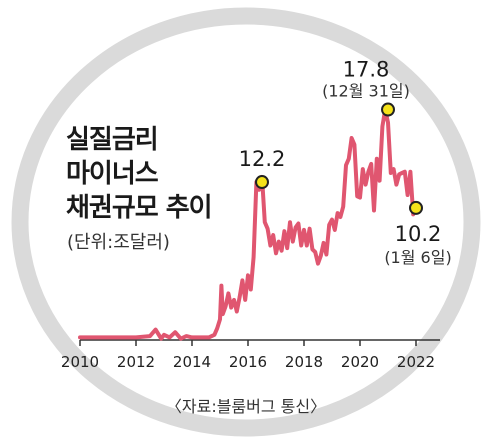  Describe the element at coordinates (246, 406) in the screenshot. I see `source-label: 〈자료:블룸버그 통신〉` at that location.